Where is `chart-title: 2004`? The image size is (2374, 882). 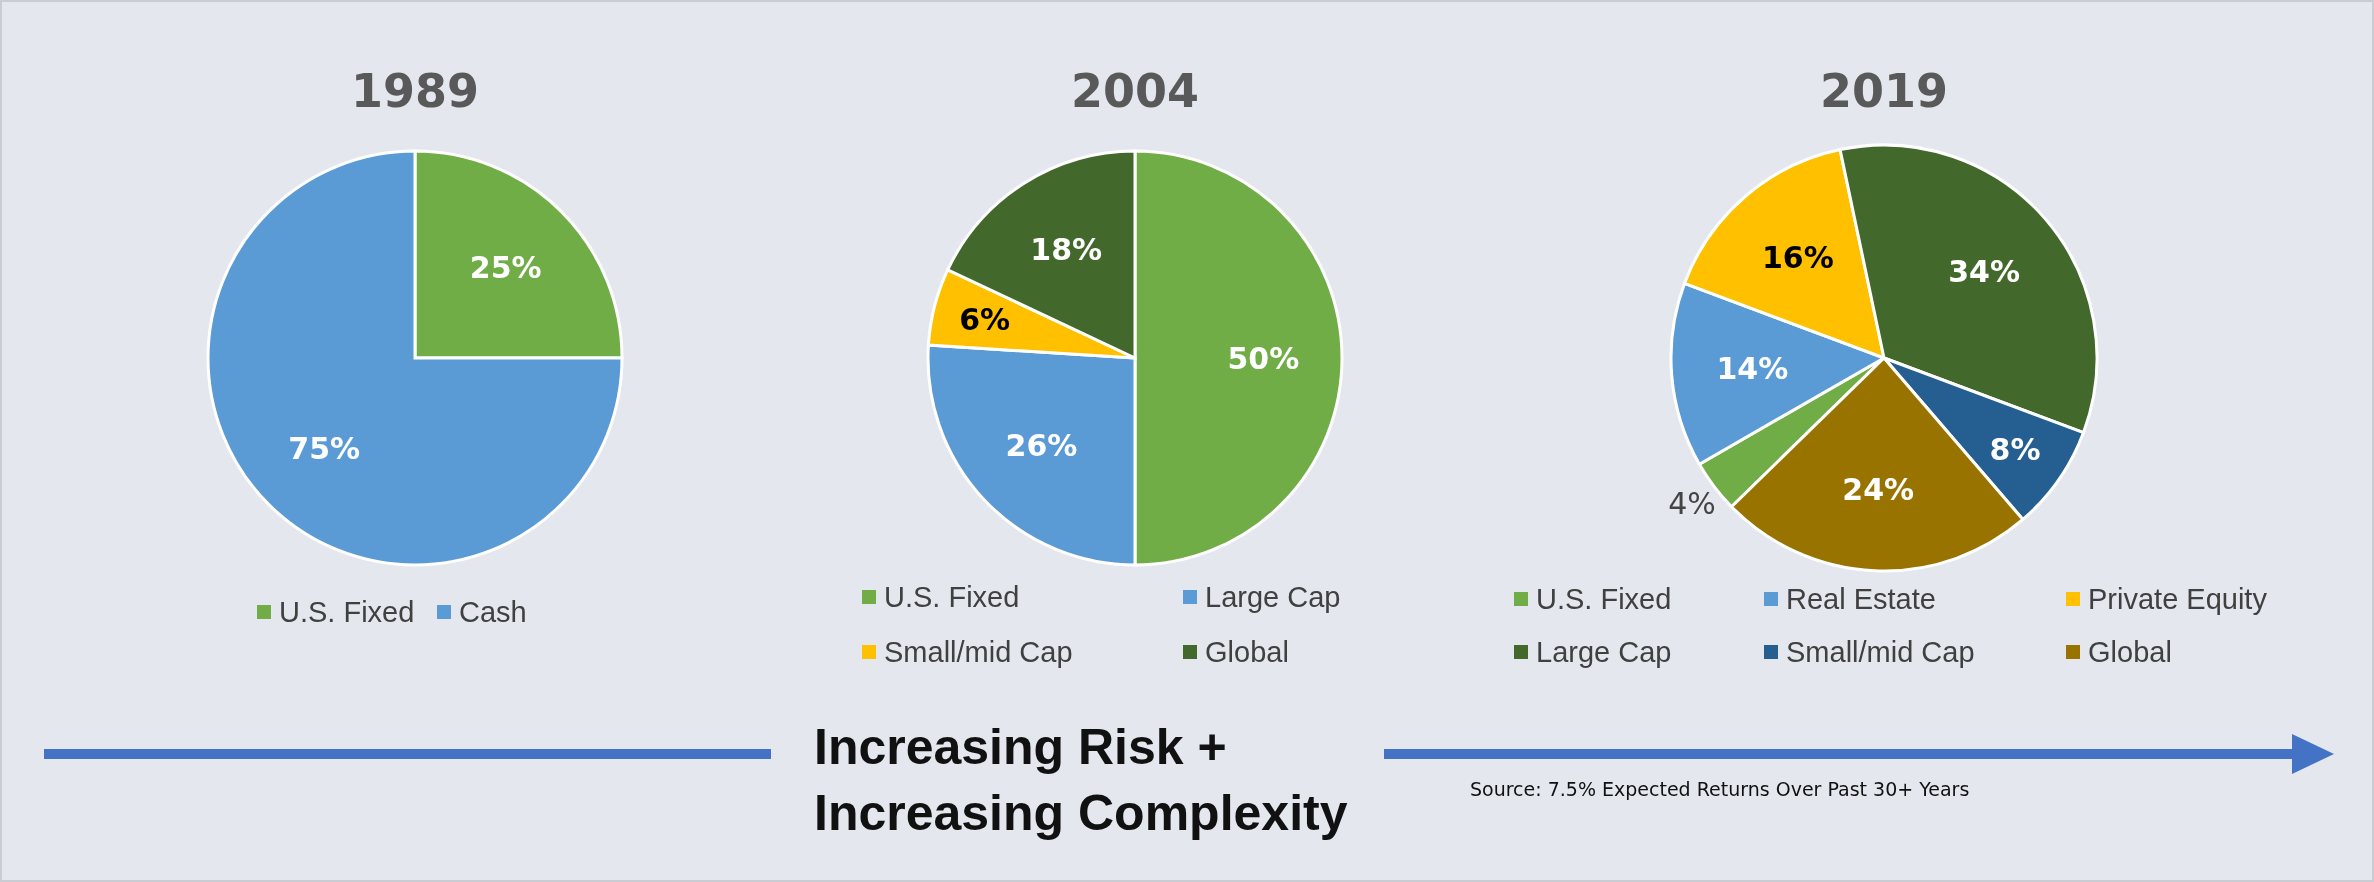
chart-title: 2004 is located at coordinates (1135, 91).